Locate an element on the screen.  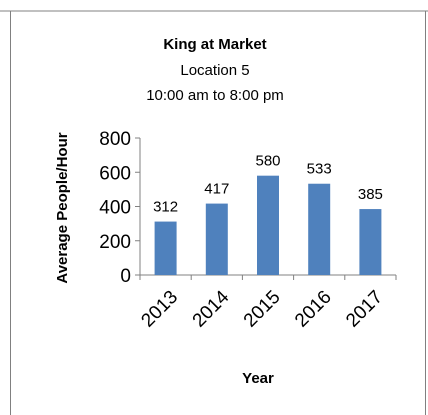
chart-title: King at Market is located at coordinates (214, 44).